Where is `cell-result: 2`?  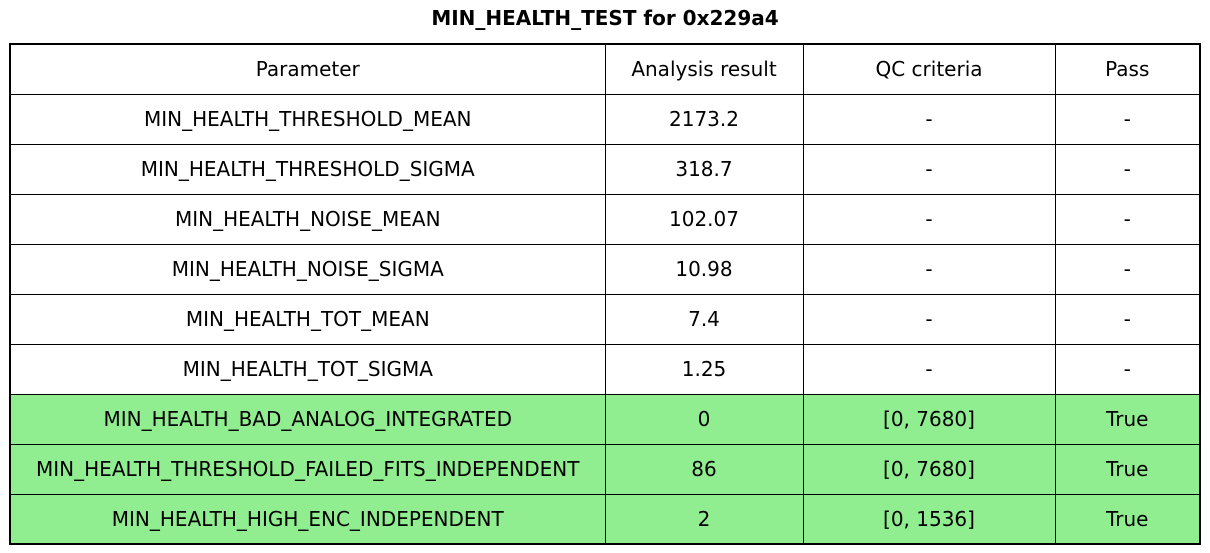
cell-result: 2 is located at coordinates (704, 519).